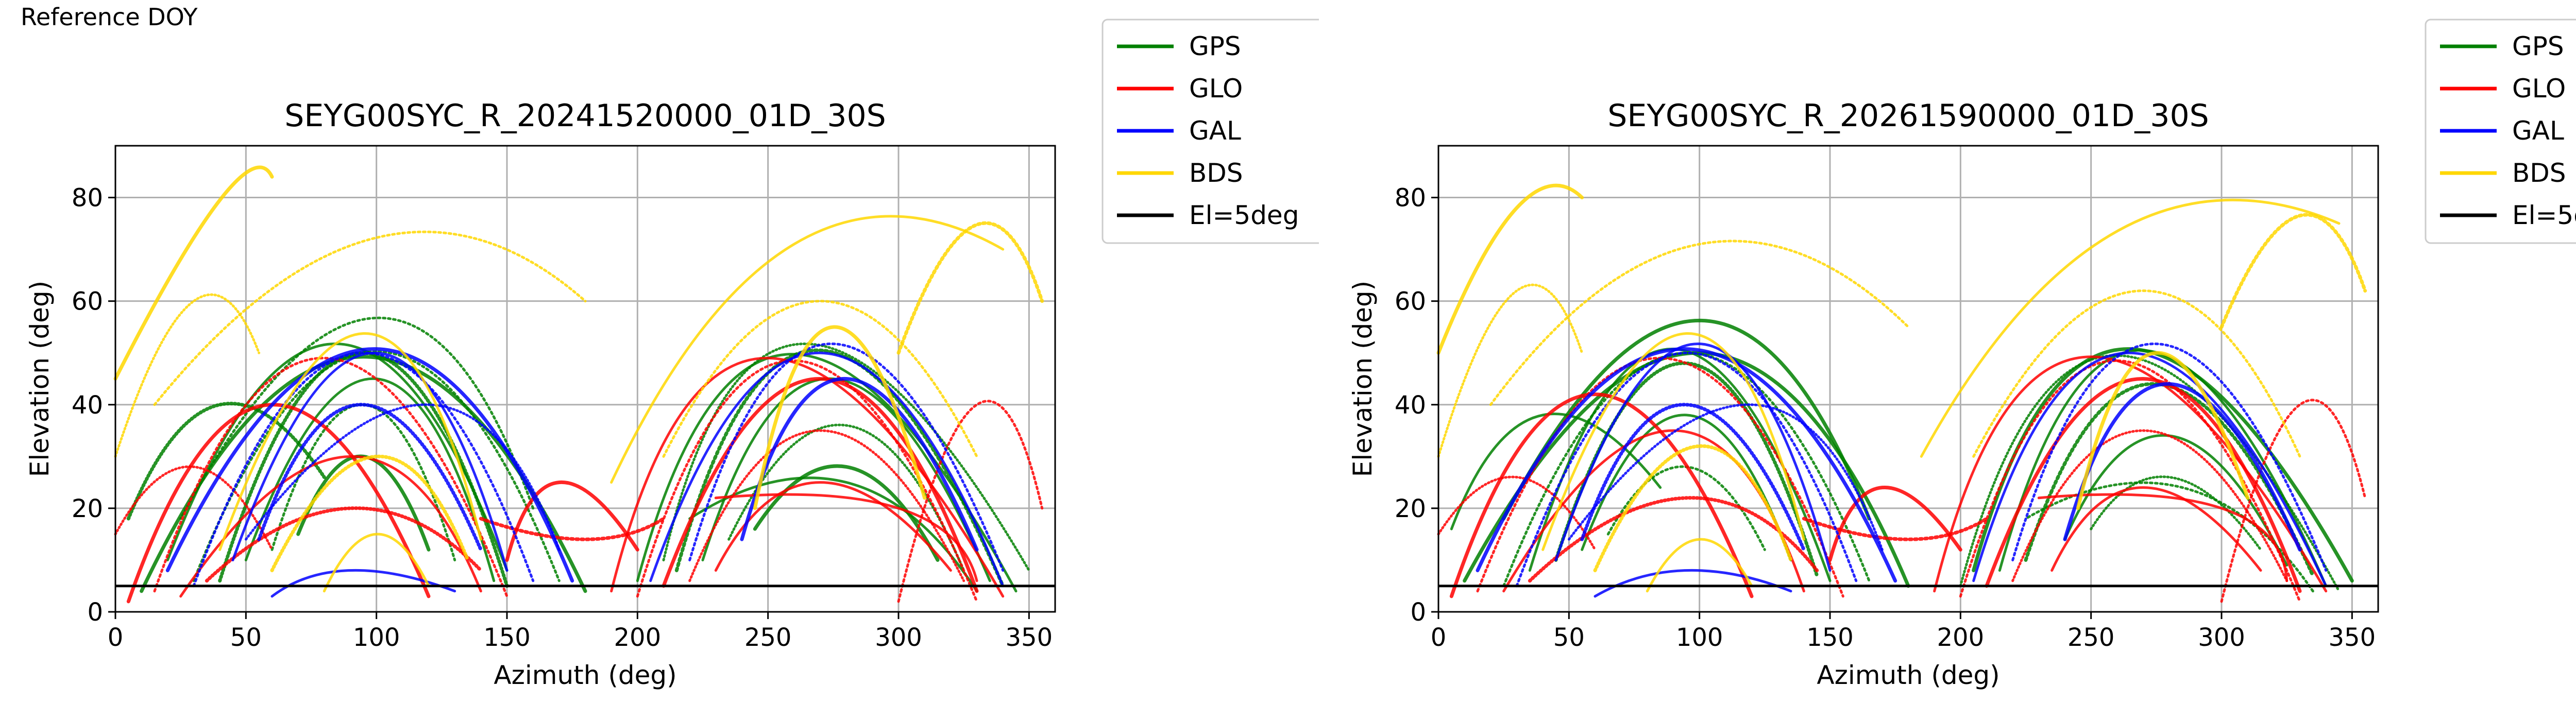 The width and height of the screenshot is (2576, 720). I want to click on reference-doy-label: Reference DOY, so click(109, 17).